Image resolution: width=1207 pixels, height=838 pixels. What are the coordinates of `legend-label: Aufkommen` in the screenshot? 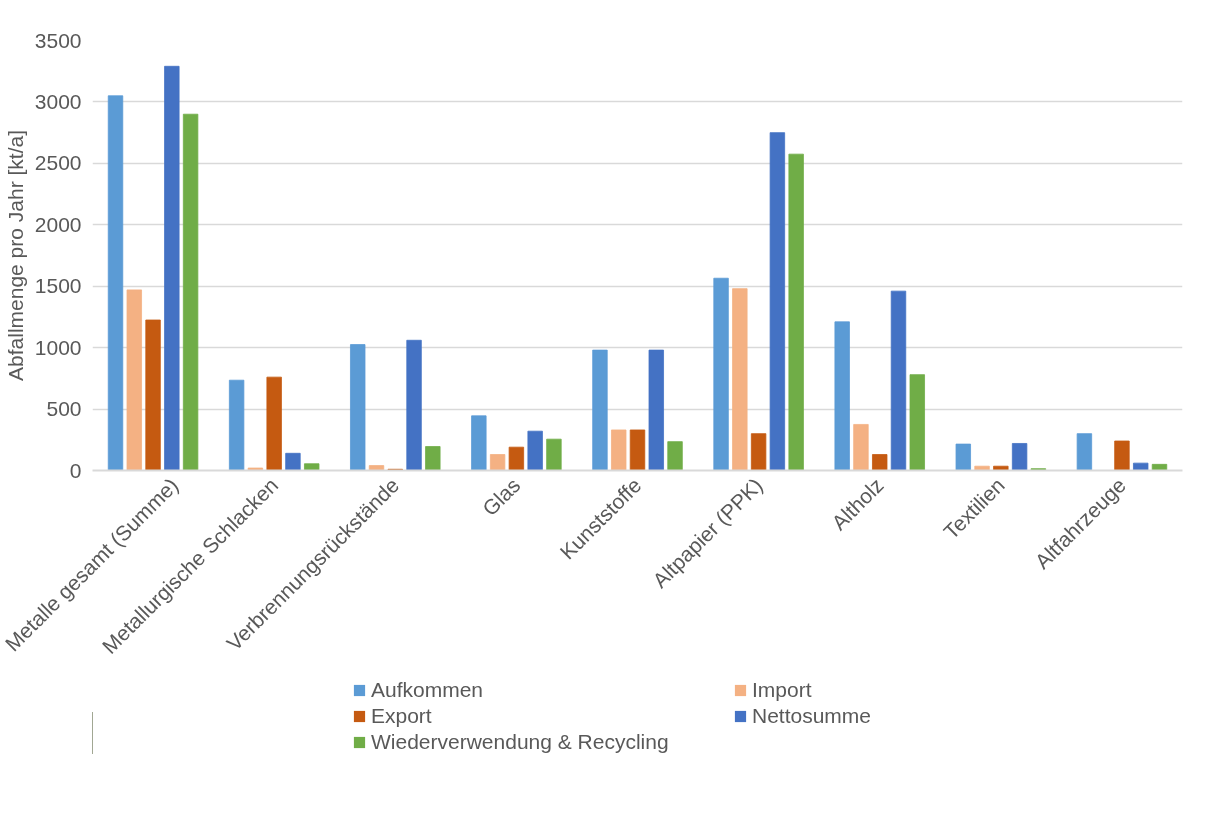 It's located at (428, 690).